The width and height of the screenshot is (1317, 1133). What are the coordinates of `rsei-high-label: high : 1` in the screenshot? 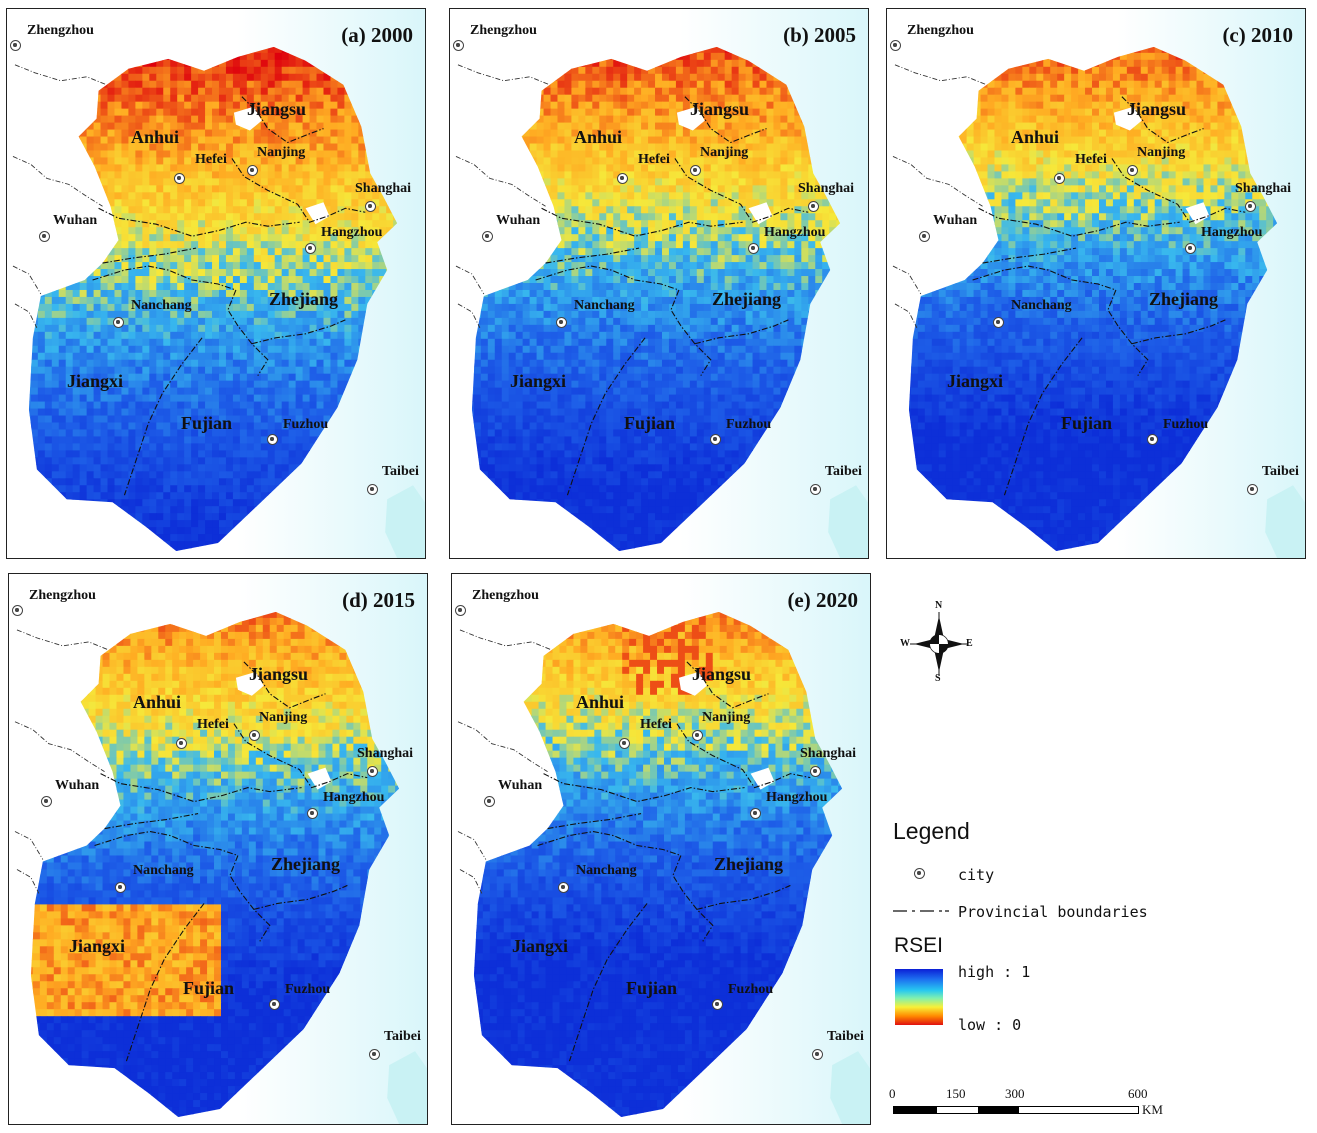 It's located at (994, 972).